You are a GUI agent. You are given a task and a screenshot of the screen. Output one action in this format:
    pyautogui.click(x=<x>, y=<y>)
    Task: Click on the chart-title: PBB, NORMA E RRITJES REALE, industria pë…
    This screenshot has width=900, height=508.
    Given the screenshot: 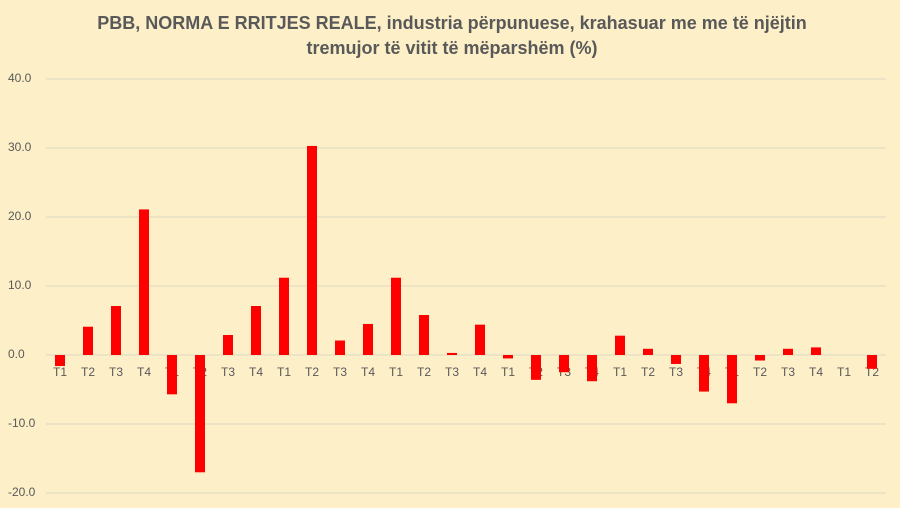 What is the action you would take?
    pyautogui.click(x=452, y=23)
    